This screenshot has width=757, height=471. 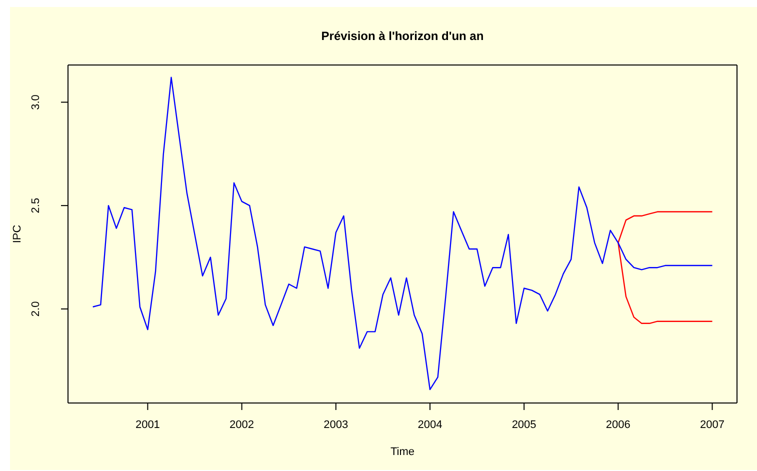 What do you see at coordinates (524, 424) in the screenshot?
I see `x-tick-label: 2005` at bounding box center [524, 424].